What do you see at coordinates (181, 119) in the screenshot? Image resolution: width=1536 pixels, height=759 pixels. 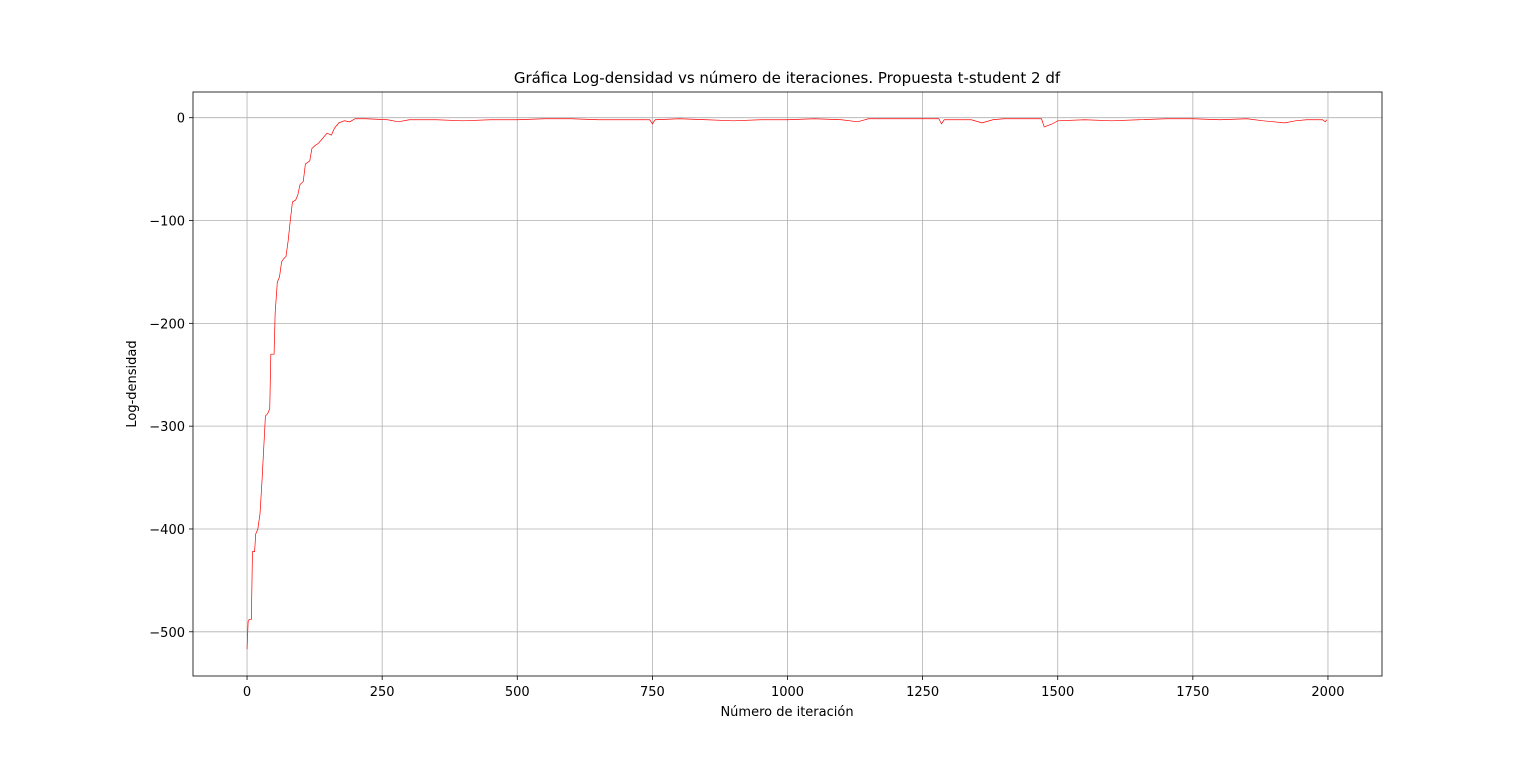 I see `y-tick-label: 0` at bounding box center [181, 119].